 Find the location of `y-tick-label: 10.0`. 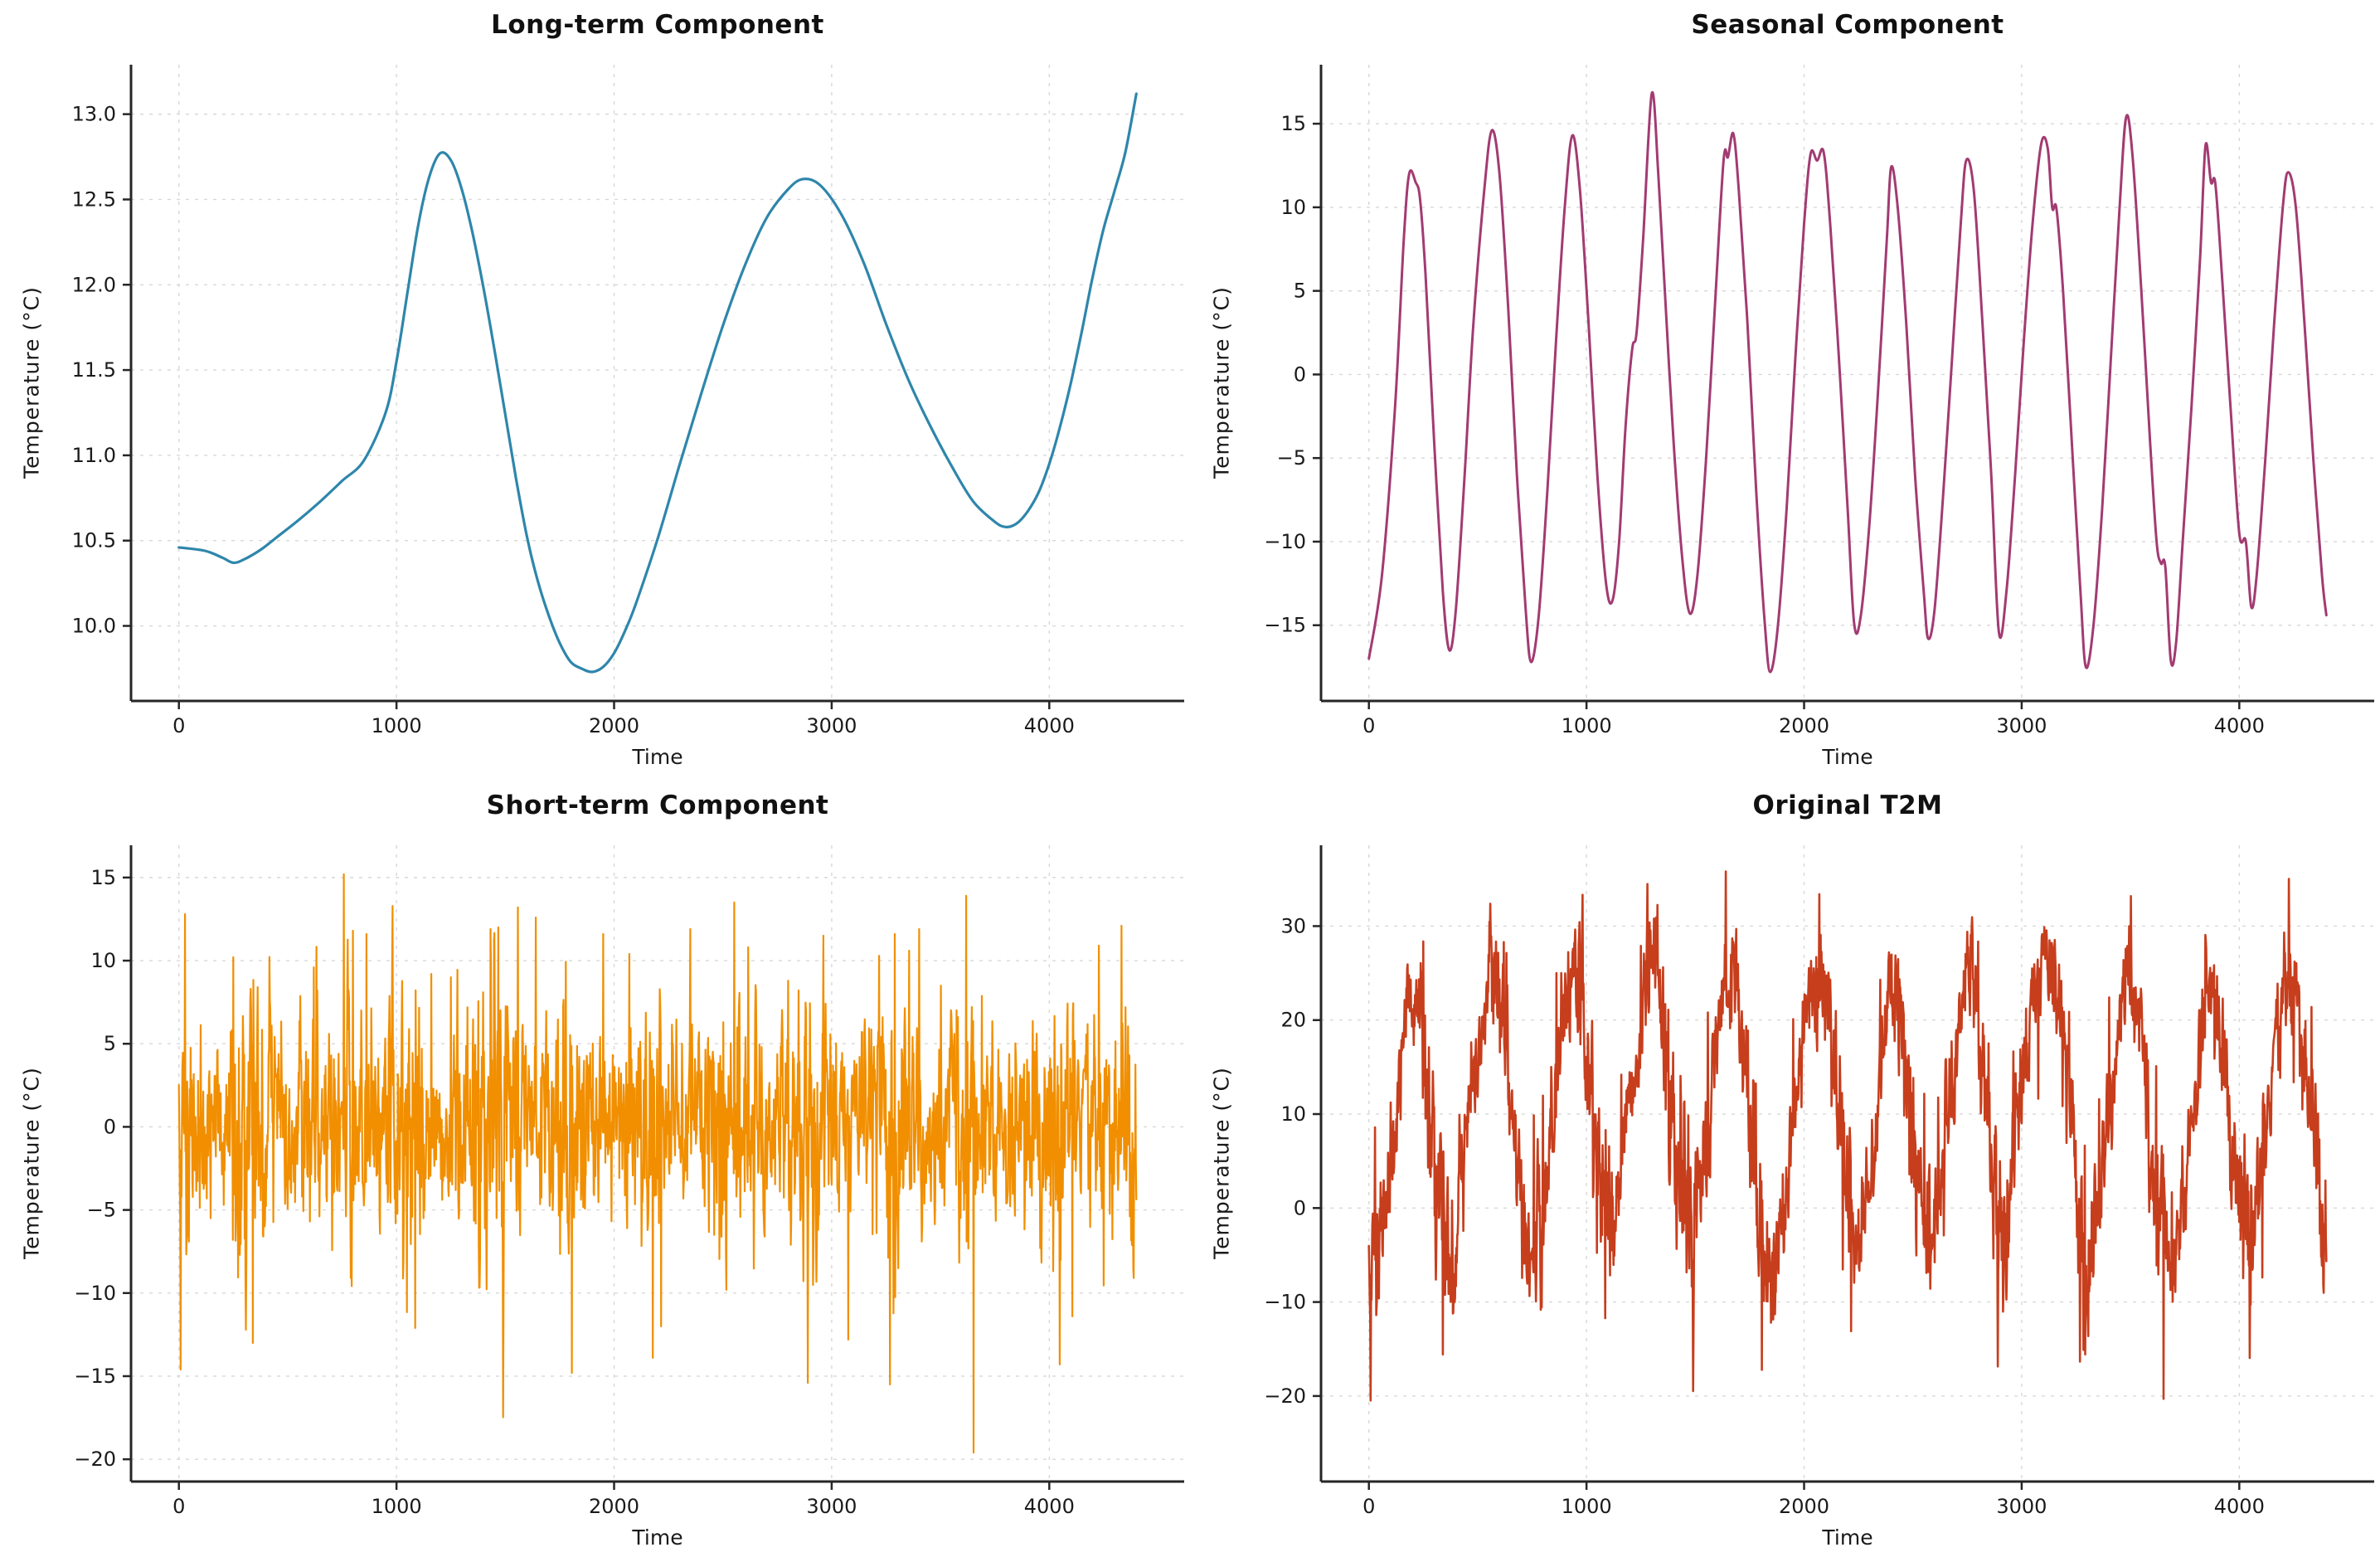

y-tick-label: 10.0 is located at coordinates (94, 627).